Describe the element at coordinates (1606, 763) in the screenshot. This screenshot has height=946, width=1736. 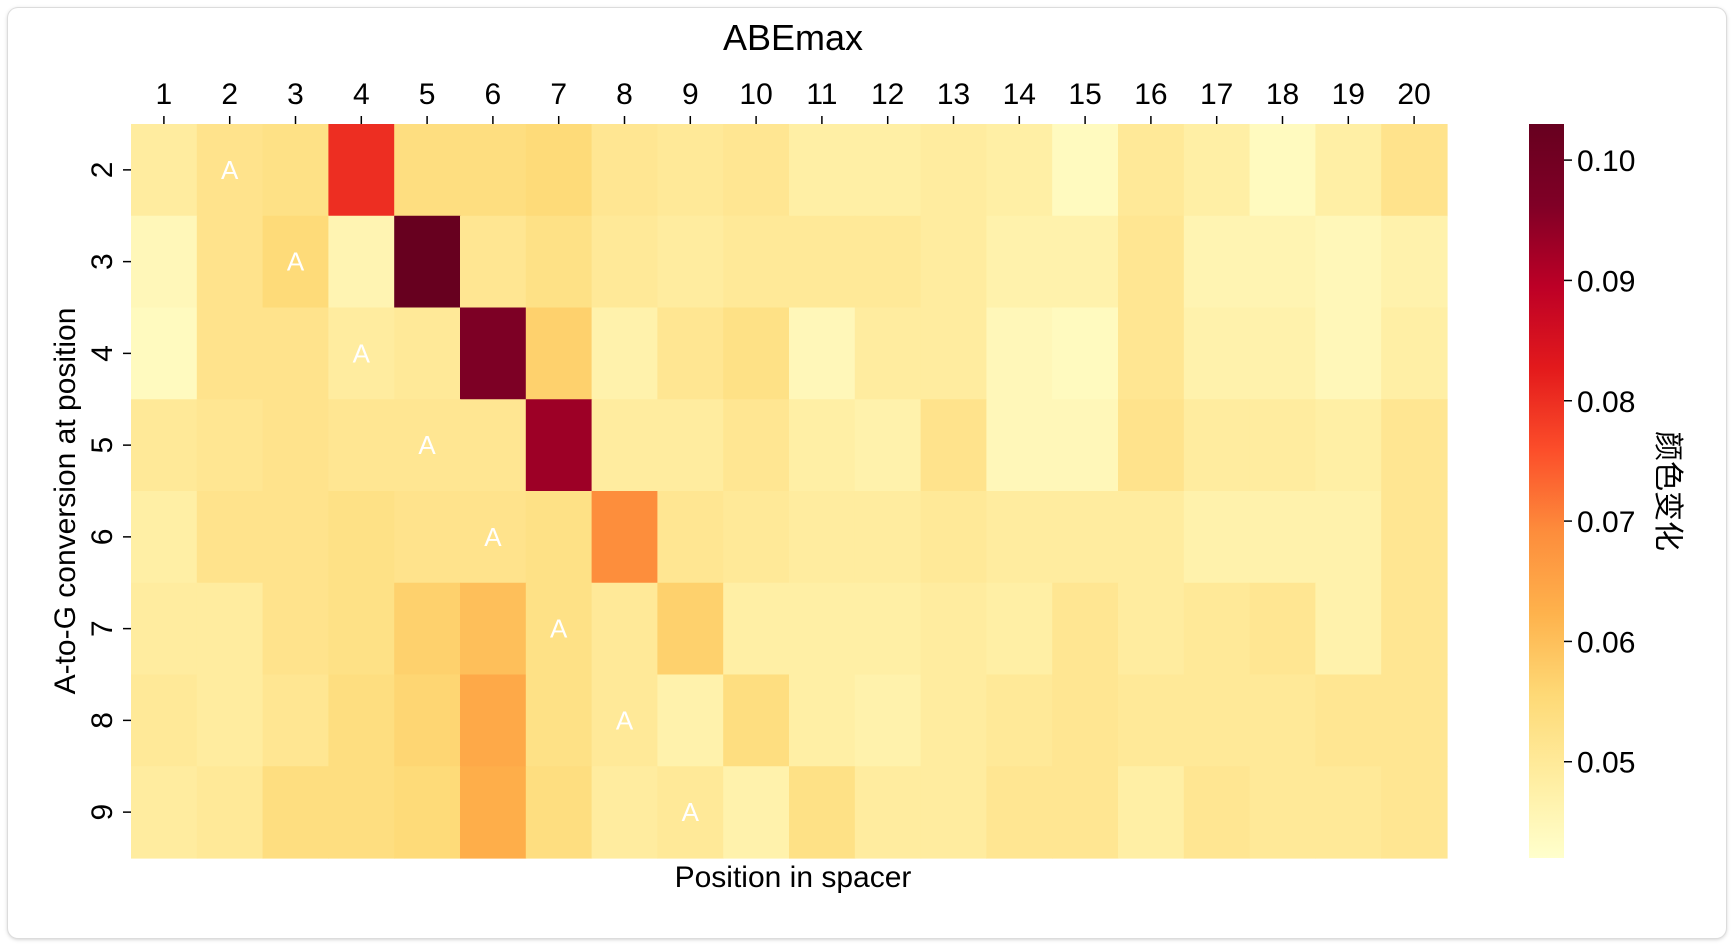
I see `colorbar-tick-label: 0.05` at that location.